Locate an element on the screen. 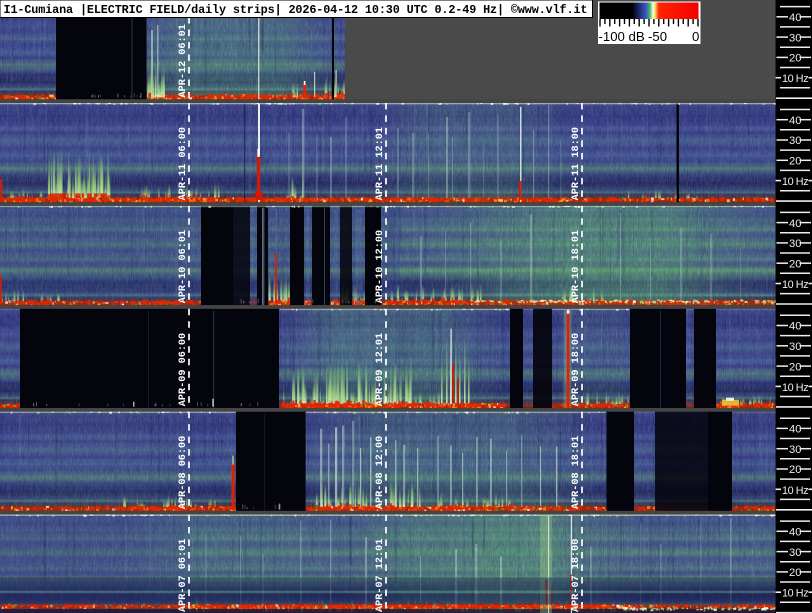 Image resolution: width=812 pixels, height=613 pixels. svg-text: APR-08 12:00 is located at coordinates (380, 472).